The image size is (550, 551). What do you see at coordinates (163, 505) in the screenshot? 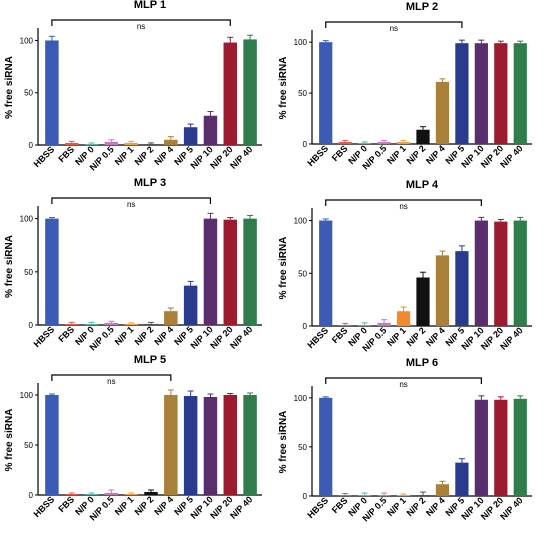
I see `x-tick-label: N/P 4` at bounding box center [163, 505].